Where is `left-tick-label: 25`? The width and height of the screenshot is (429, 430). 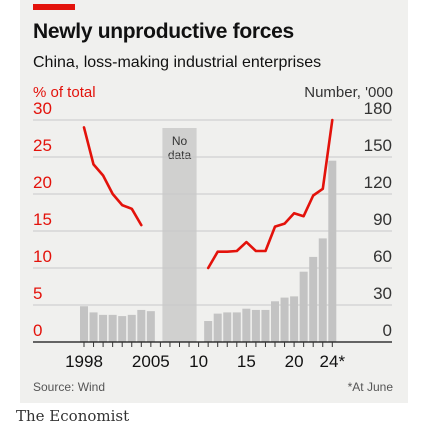 left-tick-label: 25 is located at coordinates (42, 145).